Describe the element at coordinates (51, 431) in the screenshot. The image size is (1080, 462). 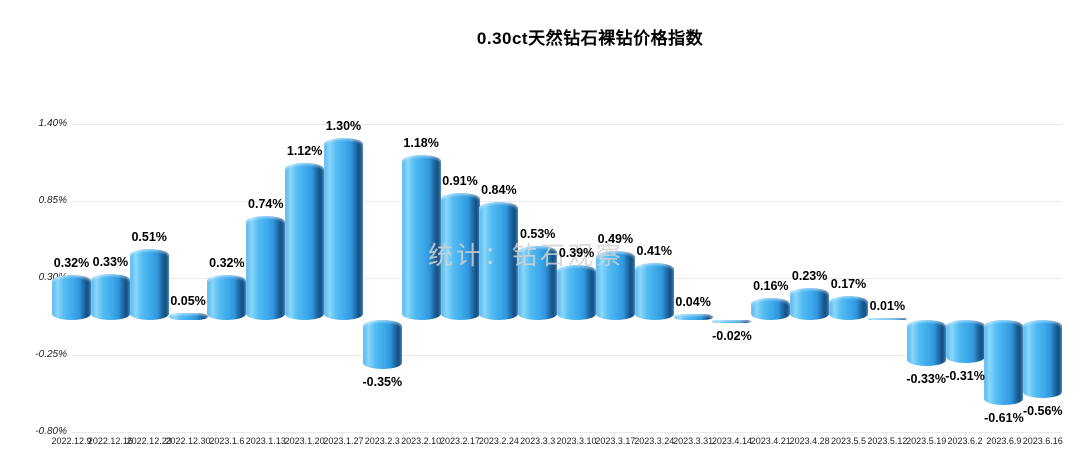
I see `y-axis-tick-label: -0.80%` at that location.